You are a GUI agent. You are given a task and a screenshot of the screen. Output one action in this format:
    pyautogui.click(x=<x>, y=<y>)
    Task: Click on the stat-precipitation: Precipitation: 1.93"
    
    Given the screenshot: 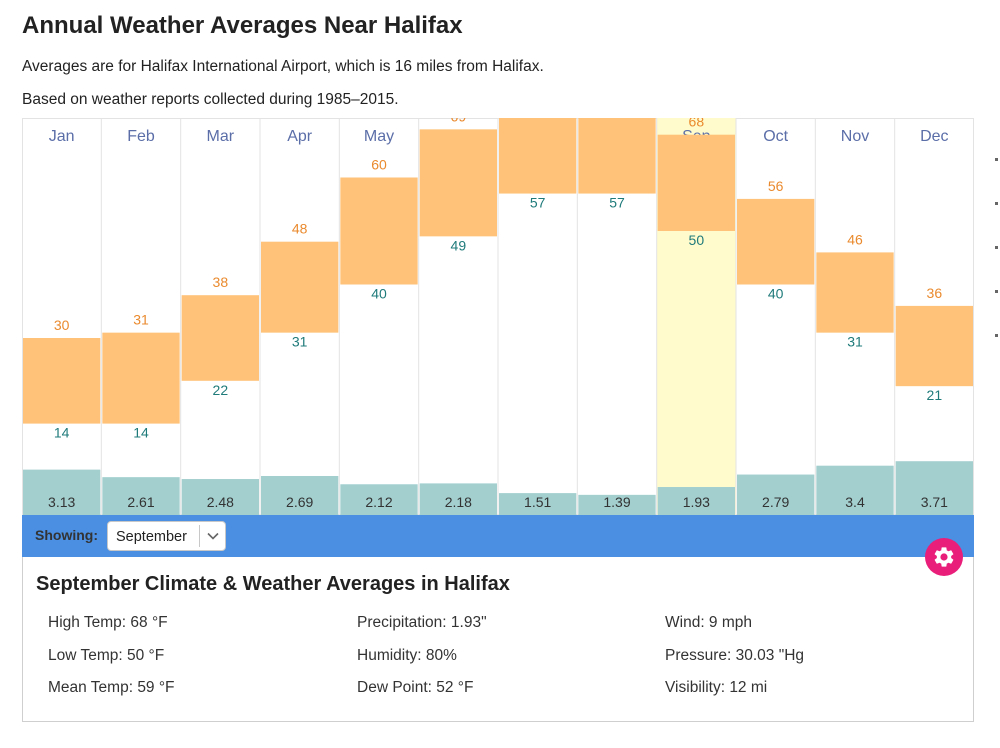 What is the action you would take?
    pyautogui.click(x=422, y=622)
    